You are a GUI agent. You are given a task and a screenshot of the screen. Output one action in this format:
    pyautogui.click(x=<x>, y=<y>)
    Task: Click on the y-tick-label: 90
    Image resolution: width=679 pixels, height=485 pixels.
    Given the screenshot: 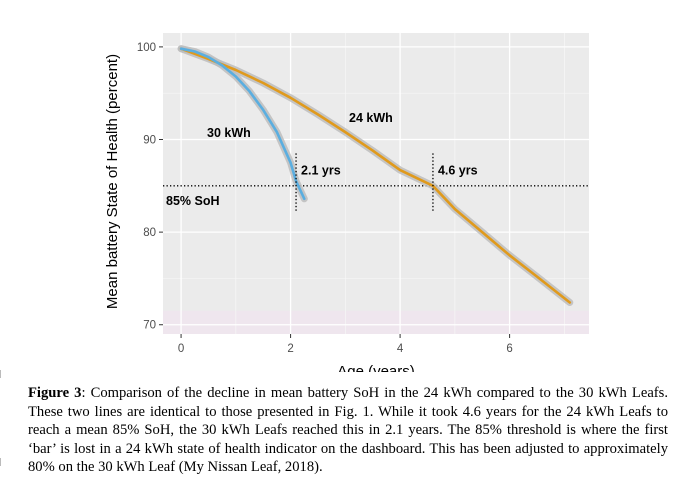 What is the action you would take?
    pyautogui.click(x=149, y=141)
    